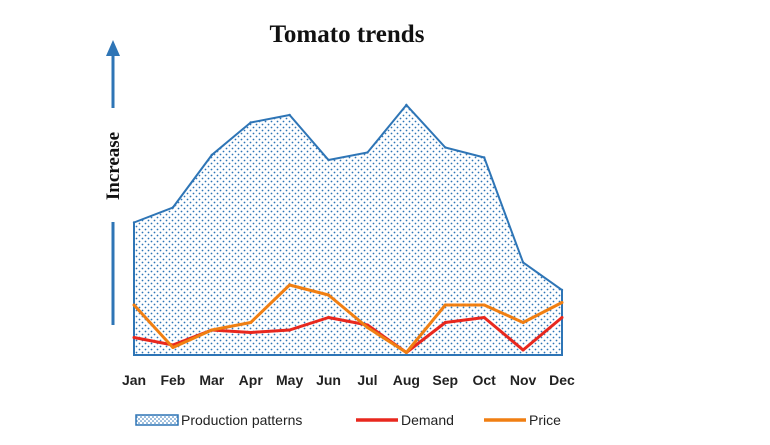 The width and height of the screenshot is (770, 445). I want to click on x-tick-jan: Jan, so click(134, 380).